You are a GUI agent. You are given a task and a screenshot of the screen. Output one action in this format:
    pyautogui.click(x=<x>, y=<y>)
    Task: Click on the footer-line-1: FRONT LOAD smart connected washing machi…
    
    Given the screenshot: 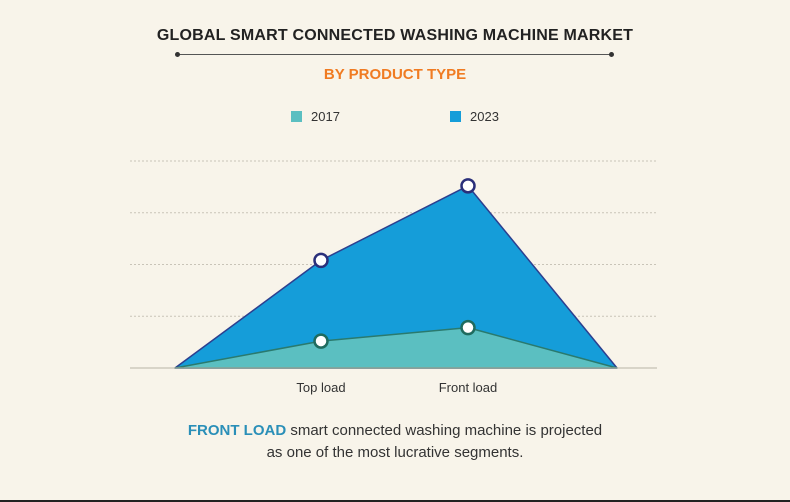 What is the action you would take?
    pyautogui.click(x=395, y=431)
    